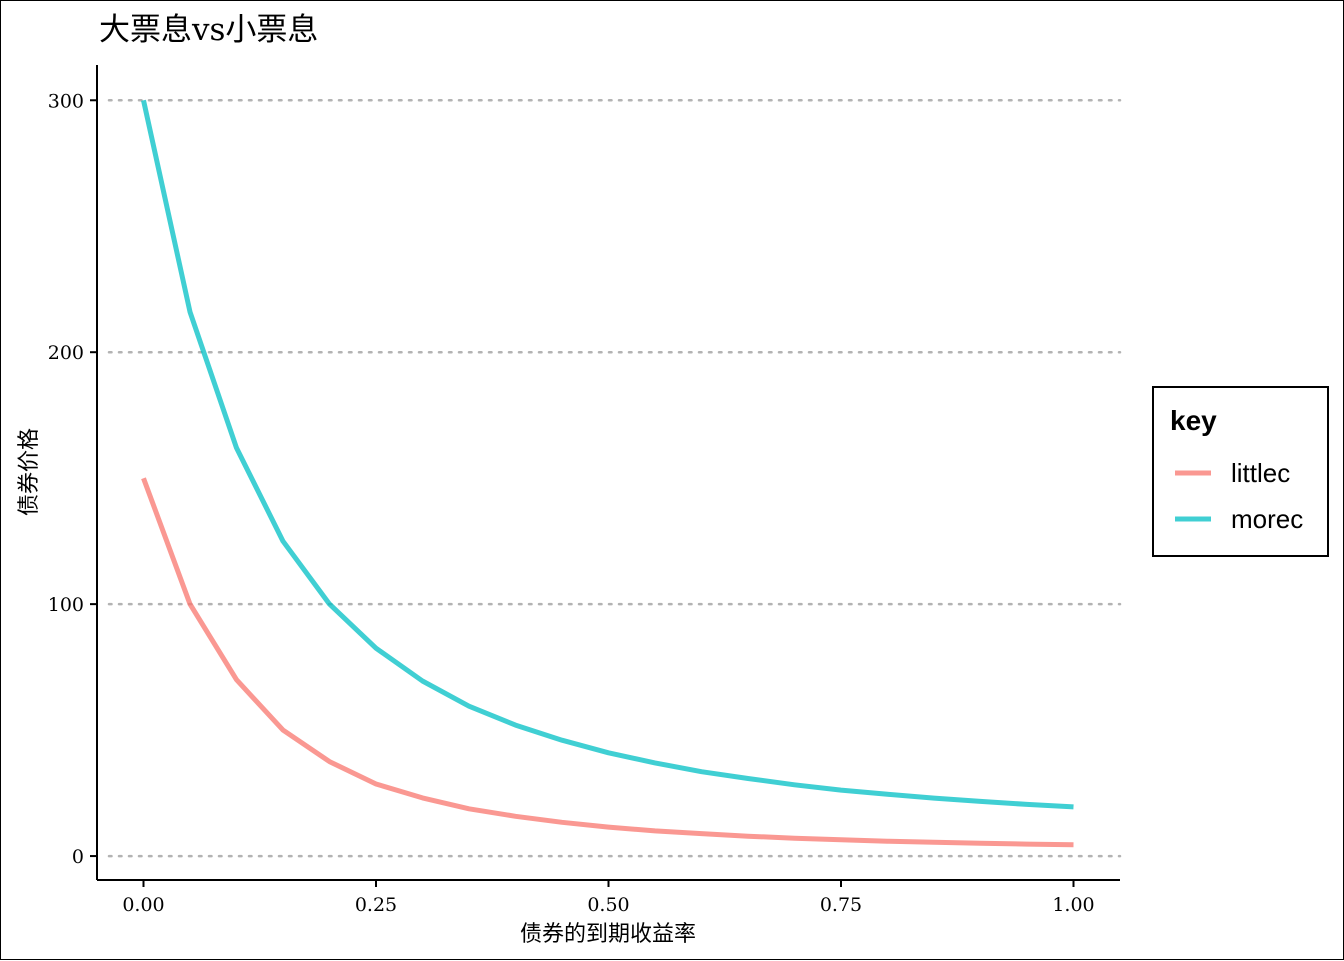  What do you see at coordinates (1267, 519) in the screenshot?
I see `legend-label-morec: morec` at bounding box center [1267, 519].